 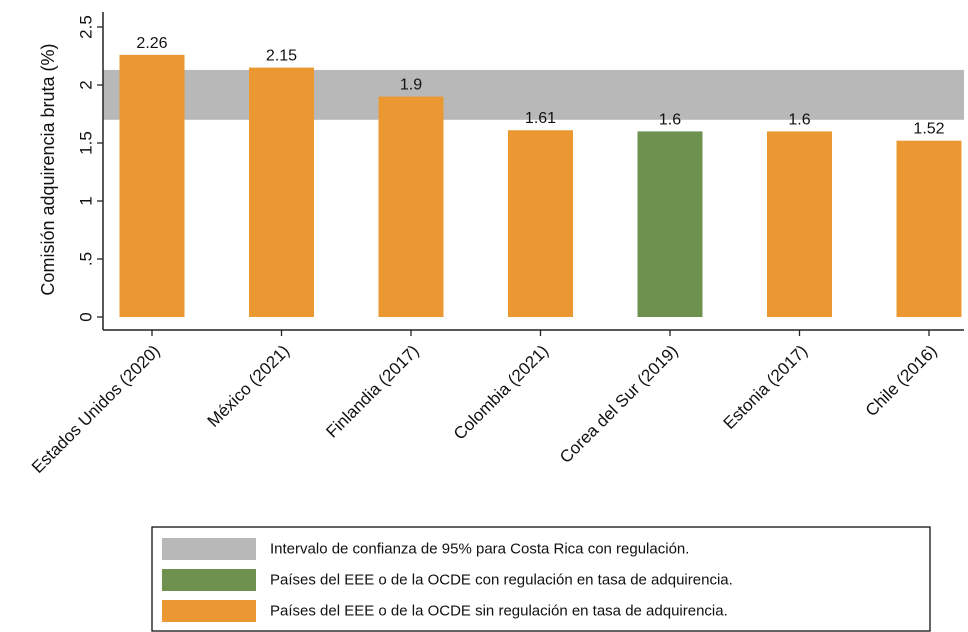 What do you see at coordinates (501, 392) in the screenshot?
I see `x-tick-label-4: Colombia (2021)` at bounding box center [501, 392].